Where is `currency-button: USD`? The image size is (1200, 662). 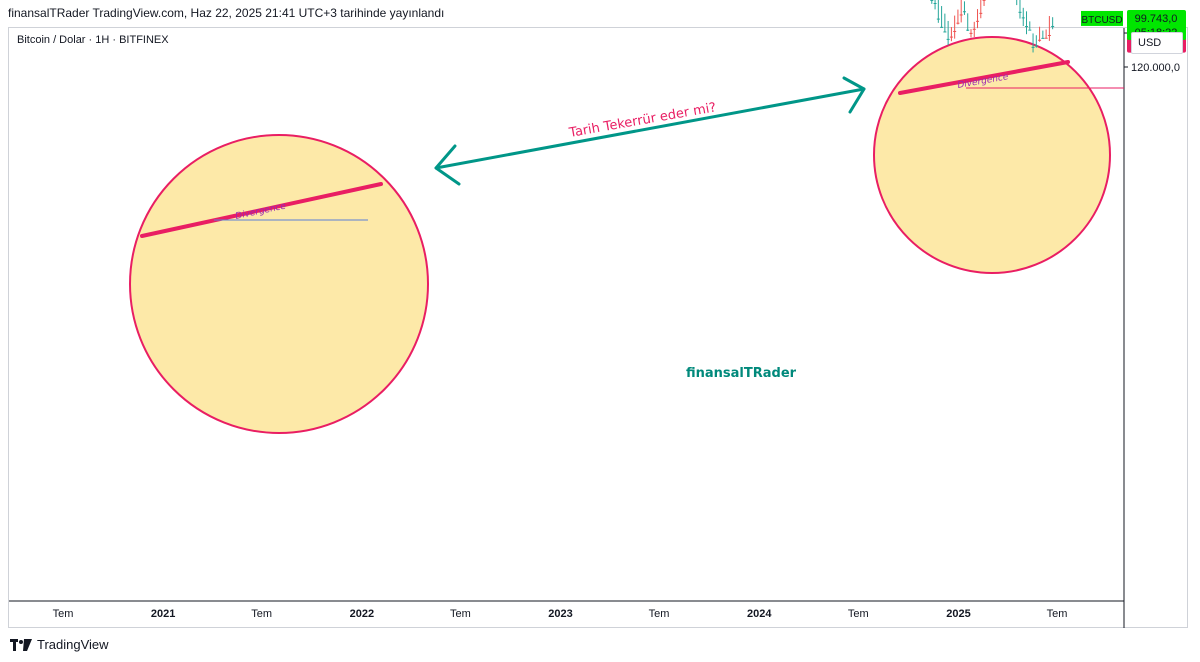 currency-button: USD is located at coordinates (1157, 43).